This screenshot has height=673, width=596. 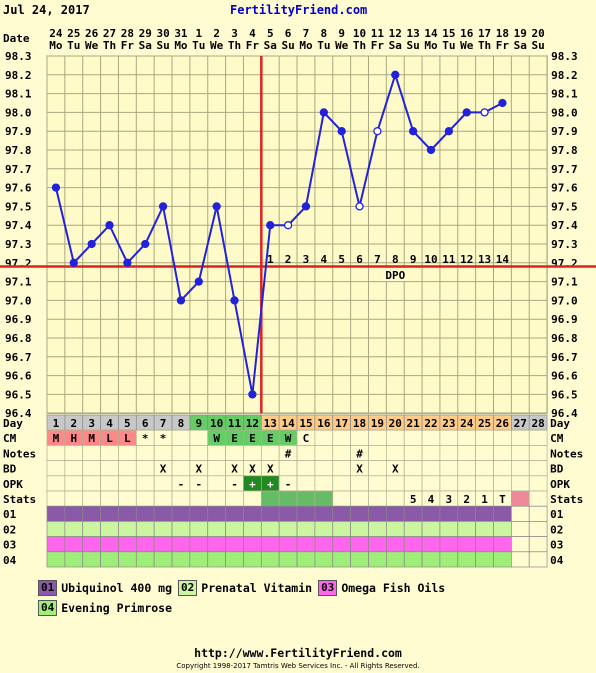 I want to click on y-tick-left: 97.3, so click(x=18, y=244).